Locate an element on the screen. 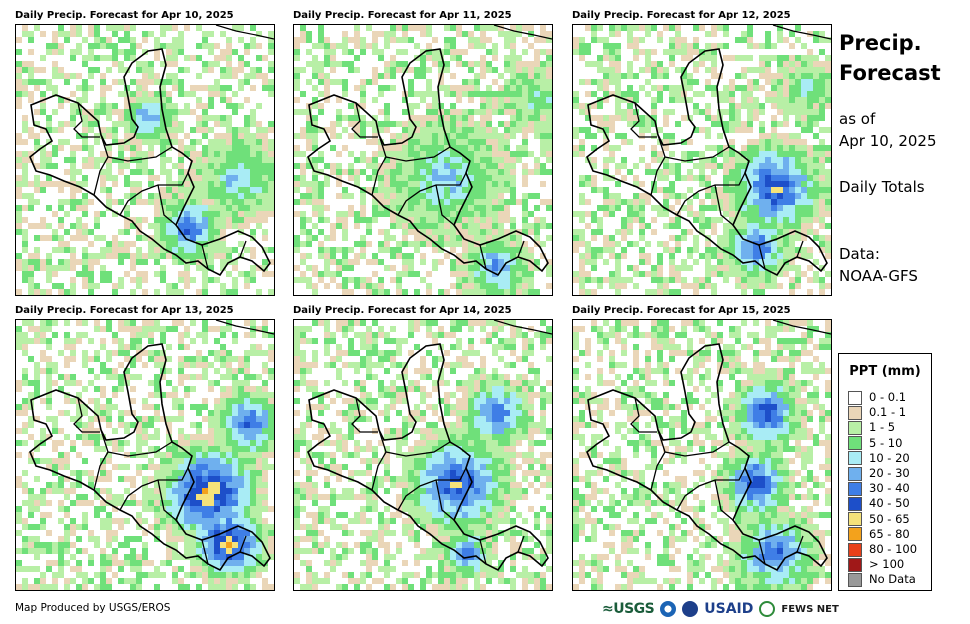  legend-label: 65 - 80 is located at coordinates (889, 533).